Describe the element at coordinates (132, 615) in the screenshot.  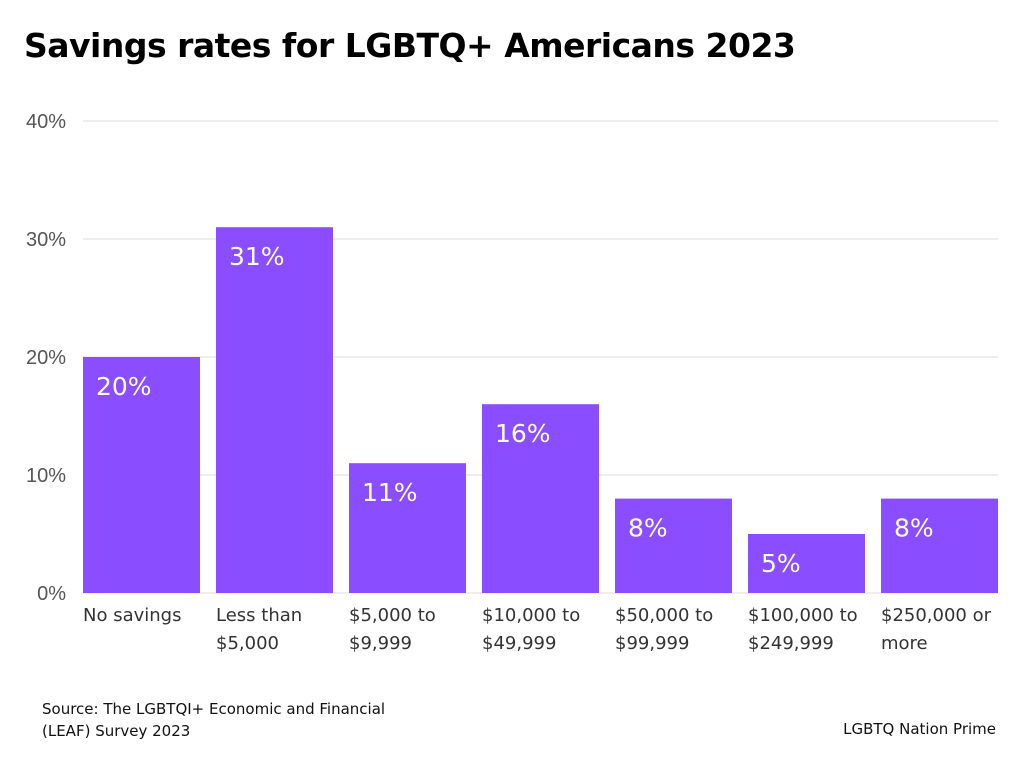
I see `category-label: No savings` at that location.